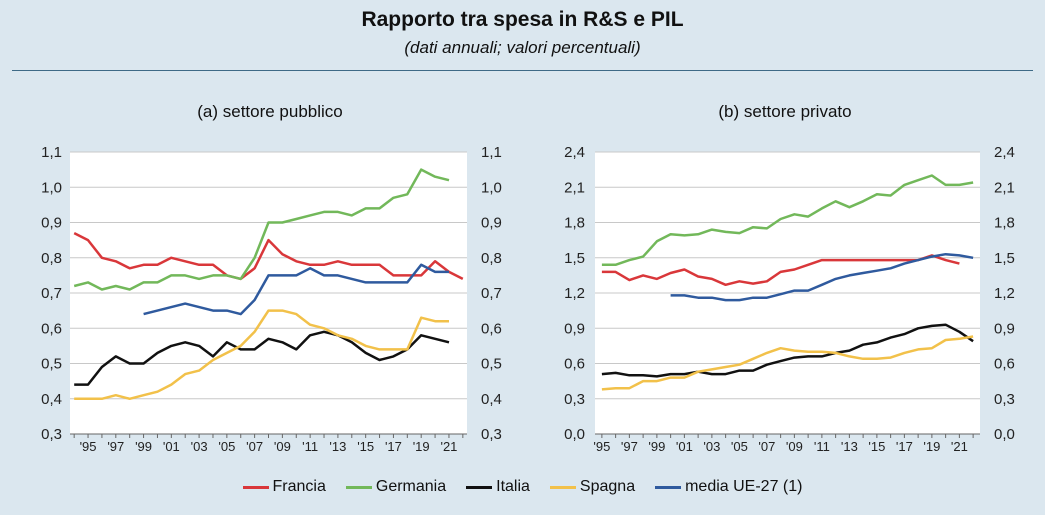 Image resolution: width=1045 pixels, height=515 pixels. Describe the element at coordinates (574, 399) in the screenshot. I see `y-tick-label-left-b: 0,3` at that location.